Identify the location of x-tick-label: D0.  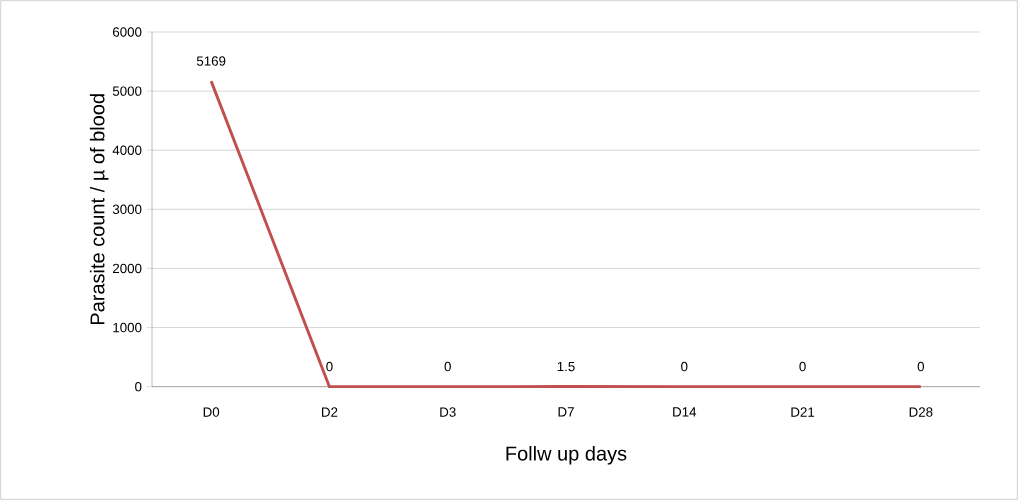
(211, 412).